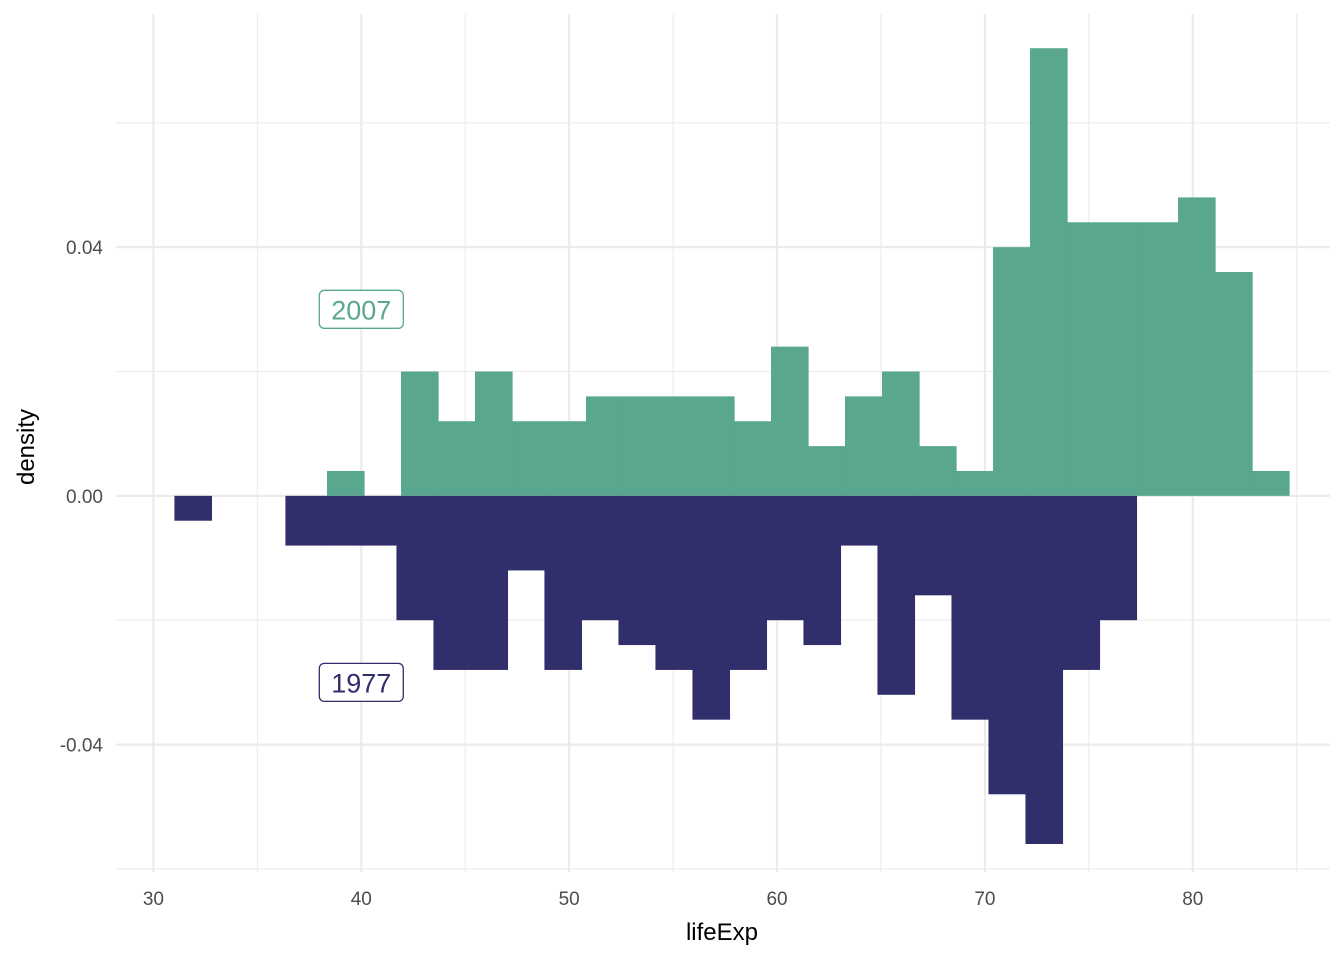  What do you see at coordinates (984, 899) in the screenshot?
I see `x-tick-label: 70` at bounding box center [984, 899].